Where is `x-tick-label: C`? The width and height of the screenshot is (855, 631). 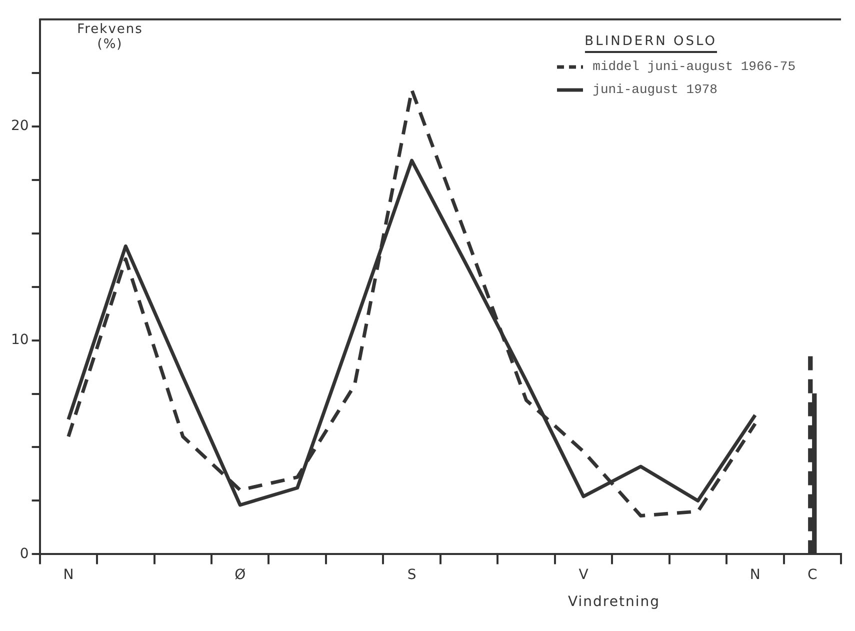 x-tick-label: C is located at coordinates (812, 575).